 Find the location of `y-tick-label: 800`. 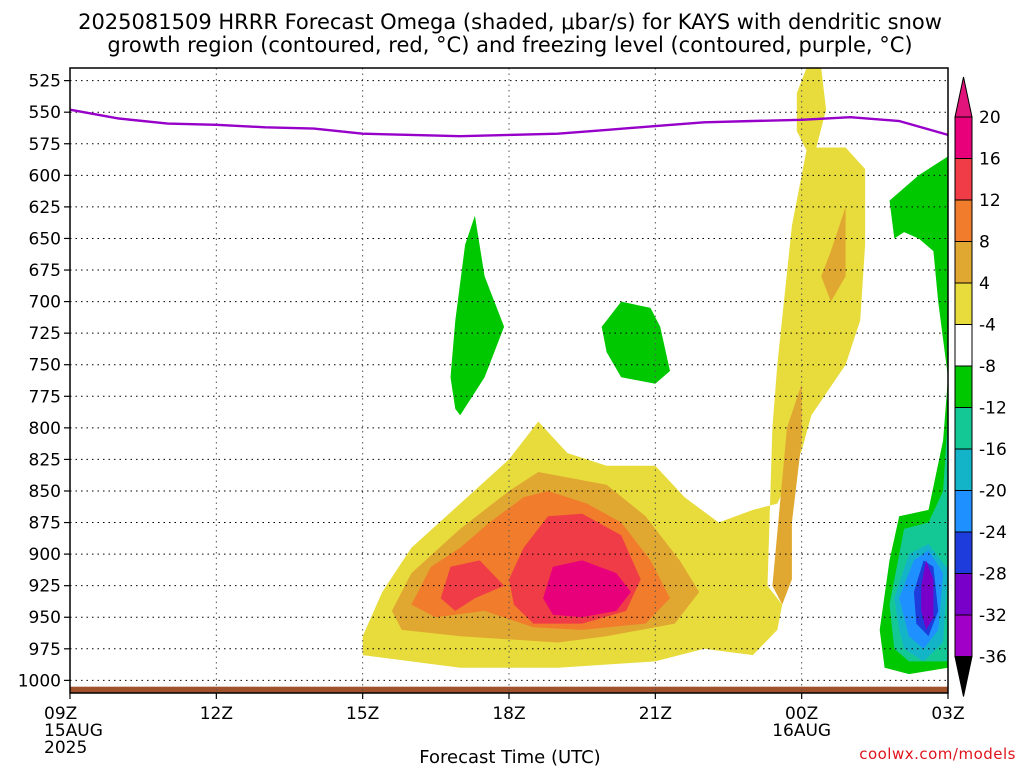

y-tick-label: 800 is located at coordinates (45, 429).